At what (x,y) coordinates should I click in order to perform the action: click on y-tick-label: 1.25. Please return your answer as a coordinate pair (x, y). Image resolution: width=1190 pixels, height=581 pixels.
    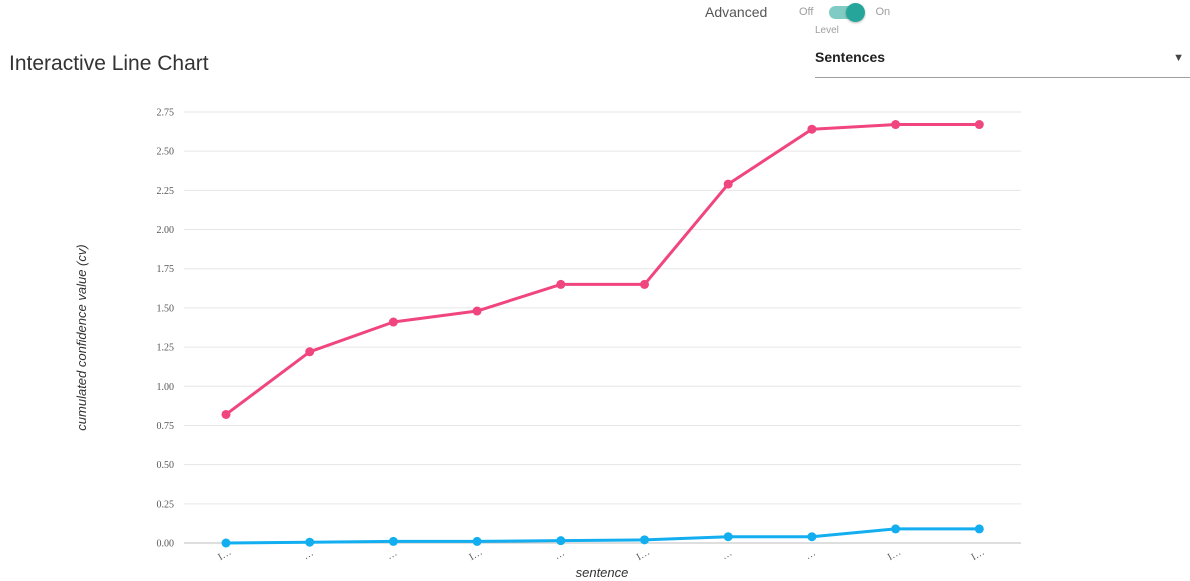
    Looking at the image, I should click on (166, 348).